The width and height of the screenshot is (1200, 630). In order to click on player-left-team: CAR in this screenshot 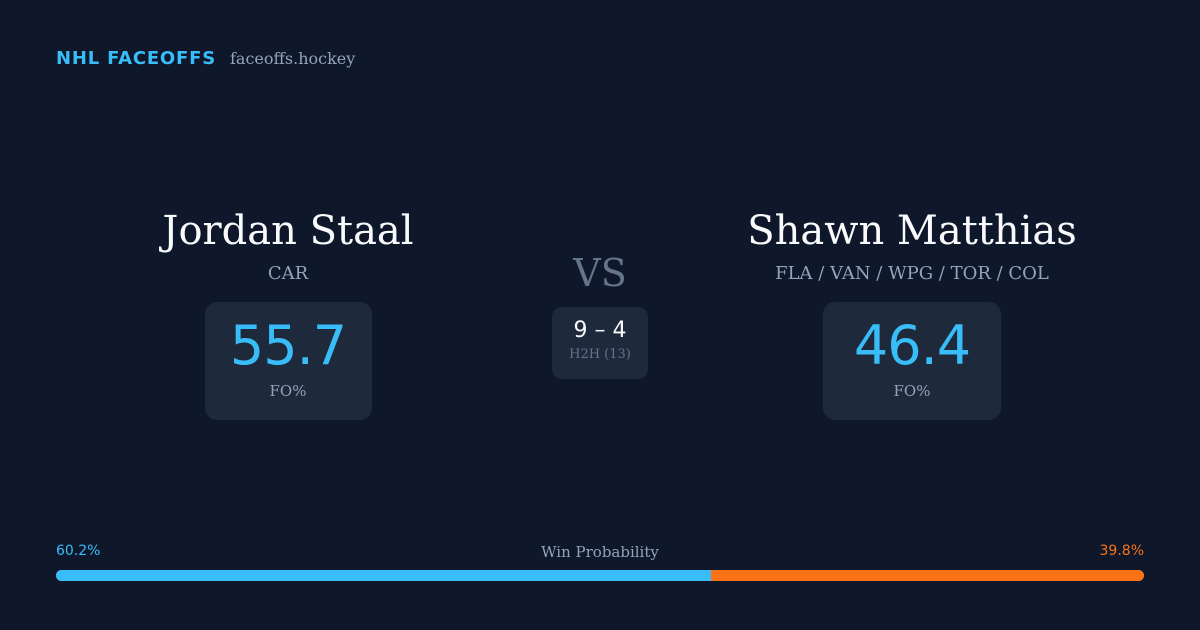, I will do `click(288, 273)`.